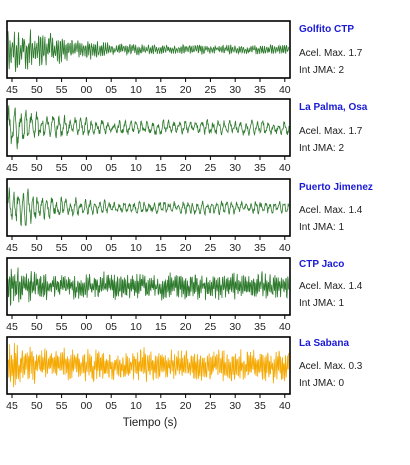  Describe the element at coordinates (111, 406) in the screenshot. I see `x-tick-label-4-4: 05` at that location.